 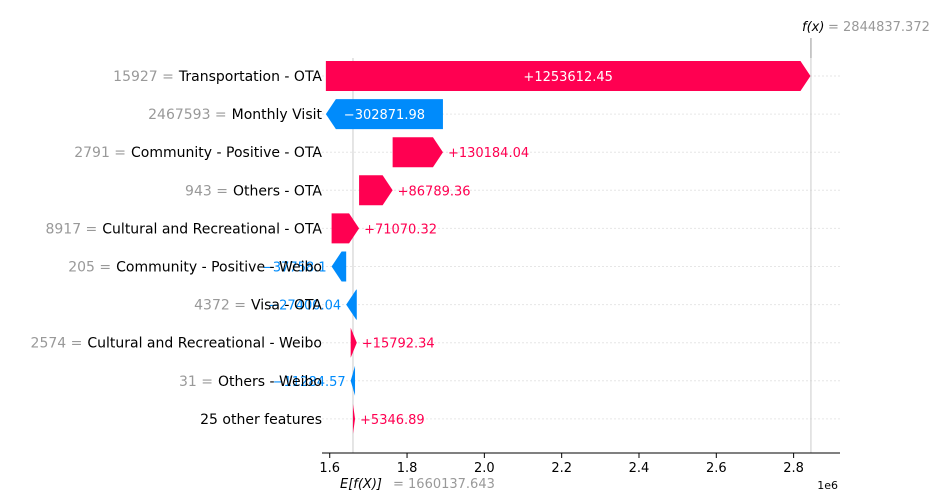 I want to click on feature-value: 2574 =, so click(x=57, y=344).